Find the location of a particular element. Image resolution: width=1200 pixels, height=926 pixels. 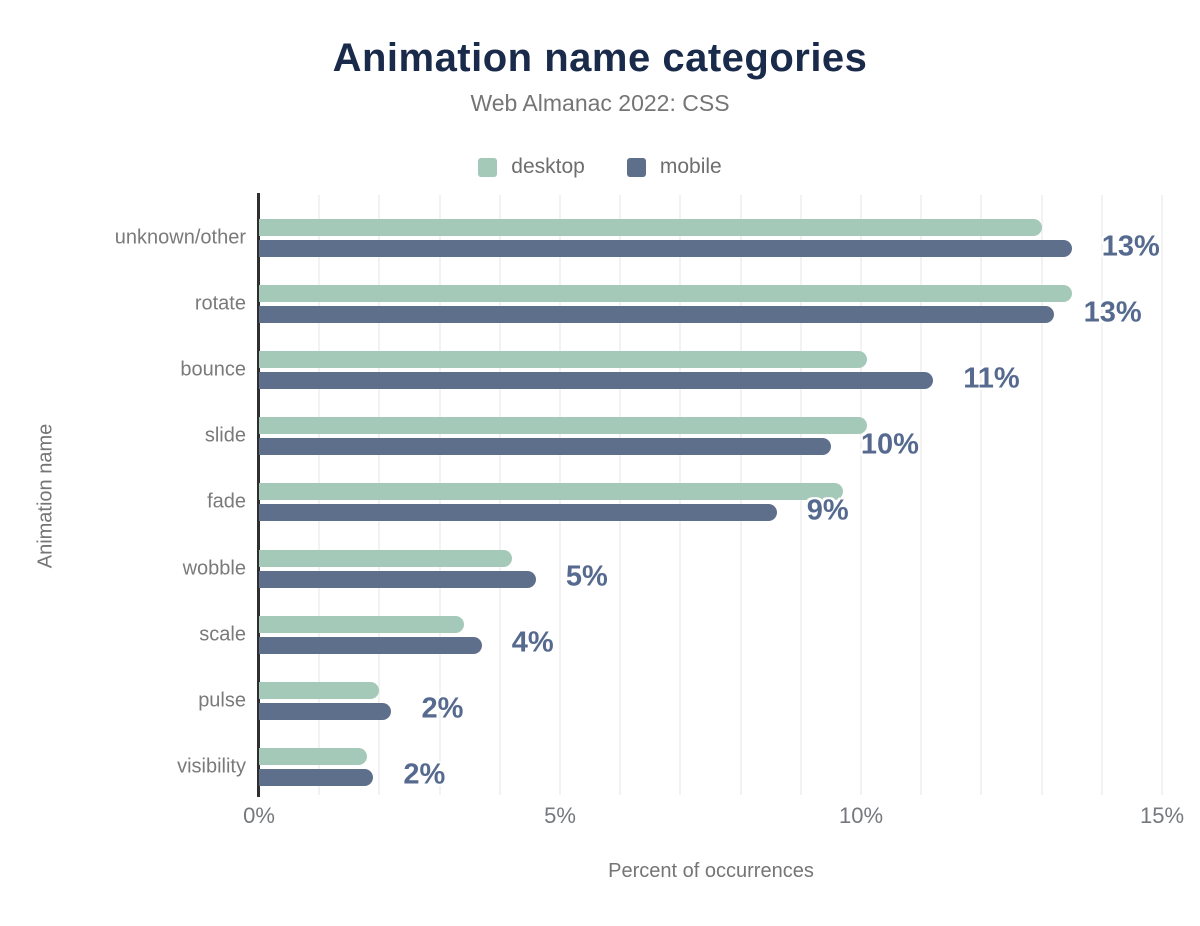

x-tick-label: 5% is located at coordinates (560, 815).